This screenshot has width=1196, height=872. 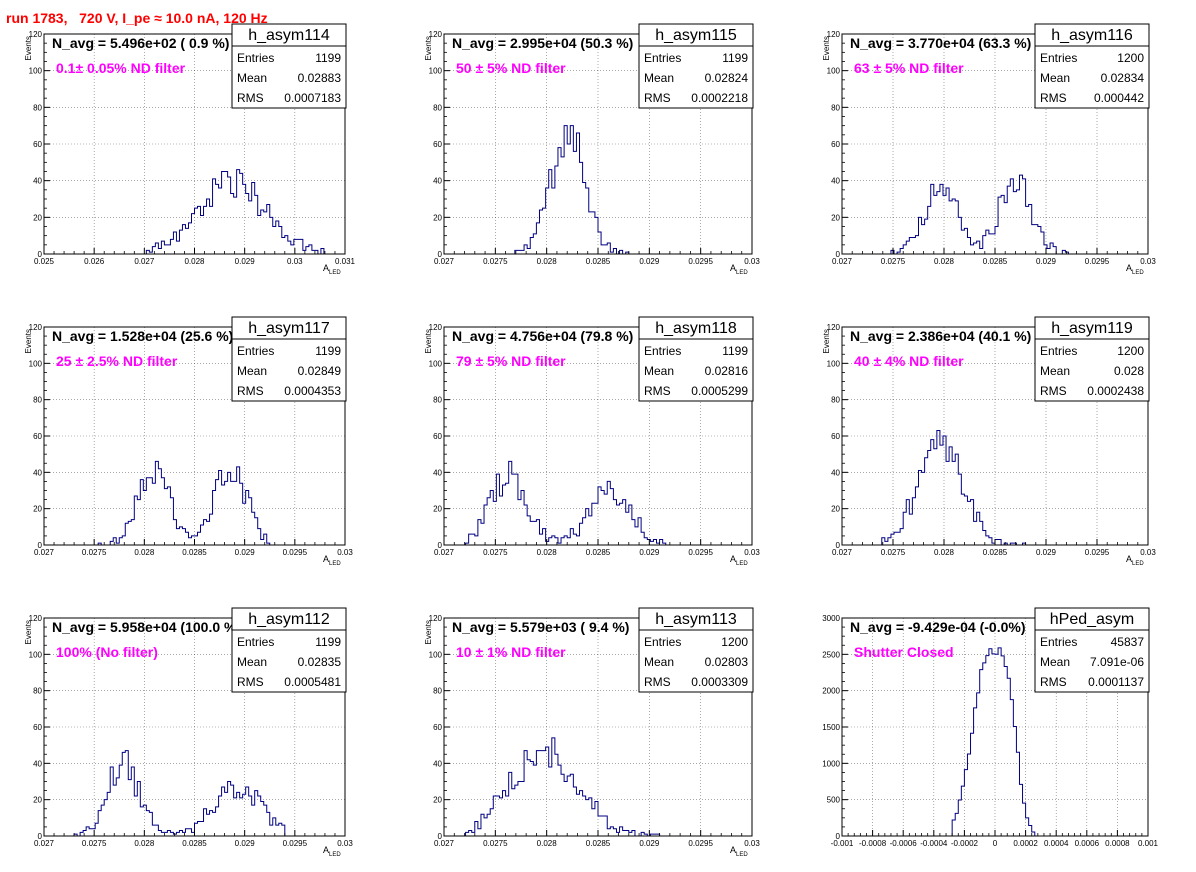 What do you see at coordinates (965, 843) in the screenshot?
I see `x-tick-label: -0.0002` at bounding box center [965, 843].